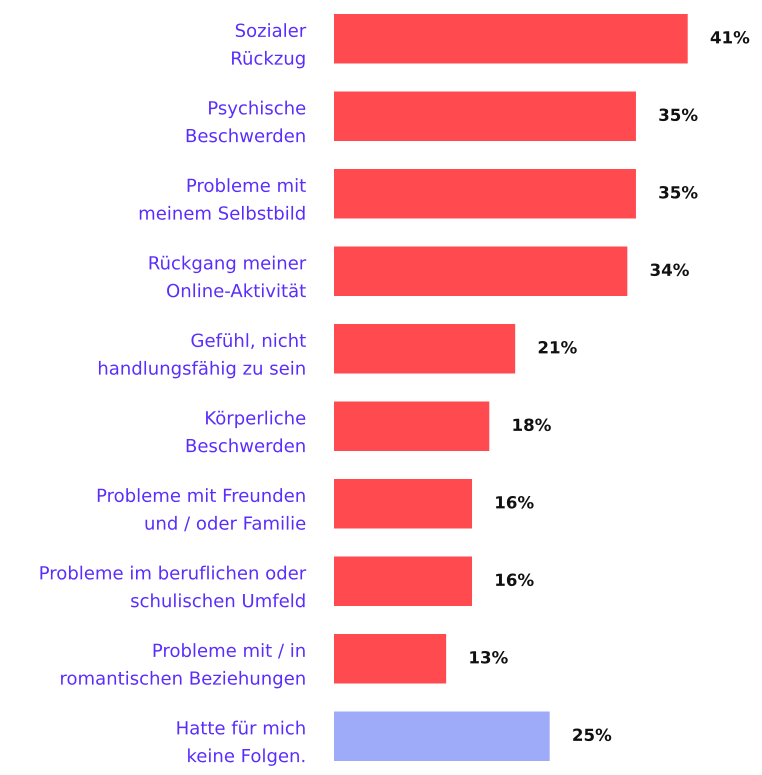  I want to click on data-label: 34%, so click(669, 269).